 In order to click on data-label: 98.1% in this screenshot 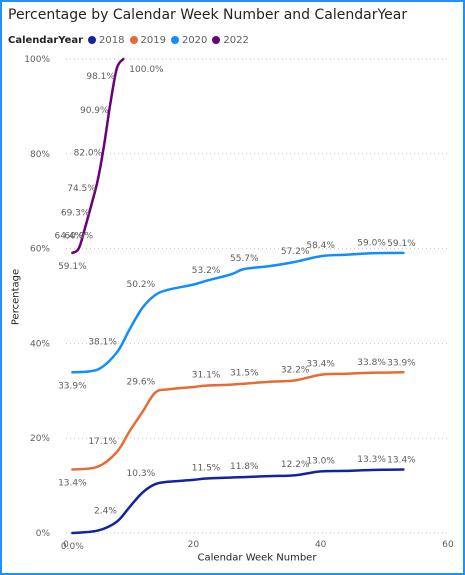, I will do `click(100, 77)`.